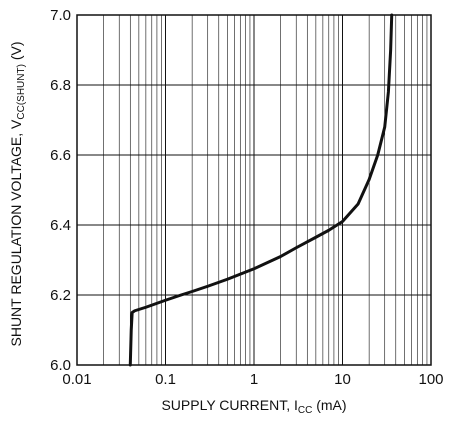  Describe the element at coordinates (60, 225) in the screenshot. I see `y-tick-label: 6.4` at that location.